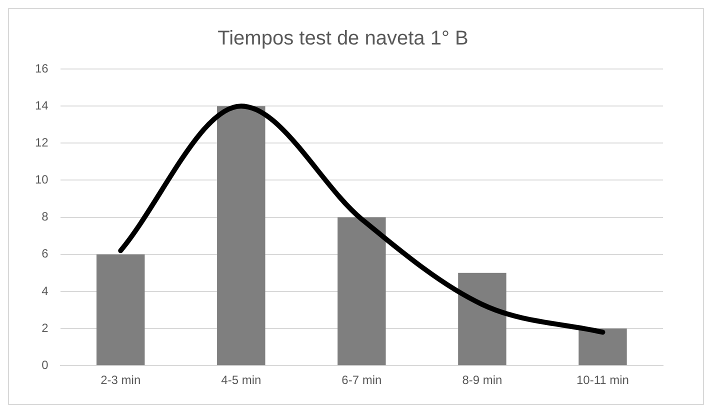 The image size is (712, 413). I want to click on y-tick-label: 10, so click(41, 179).